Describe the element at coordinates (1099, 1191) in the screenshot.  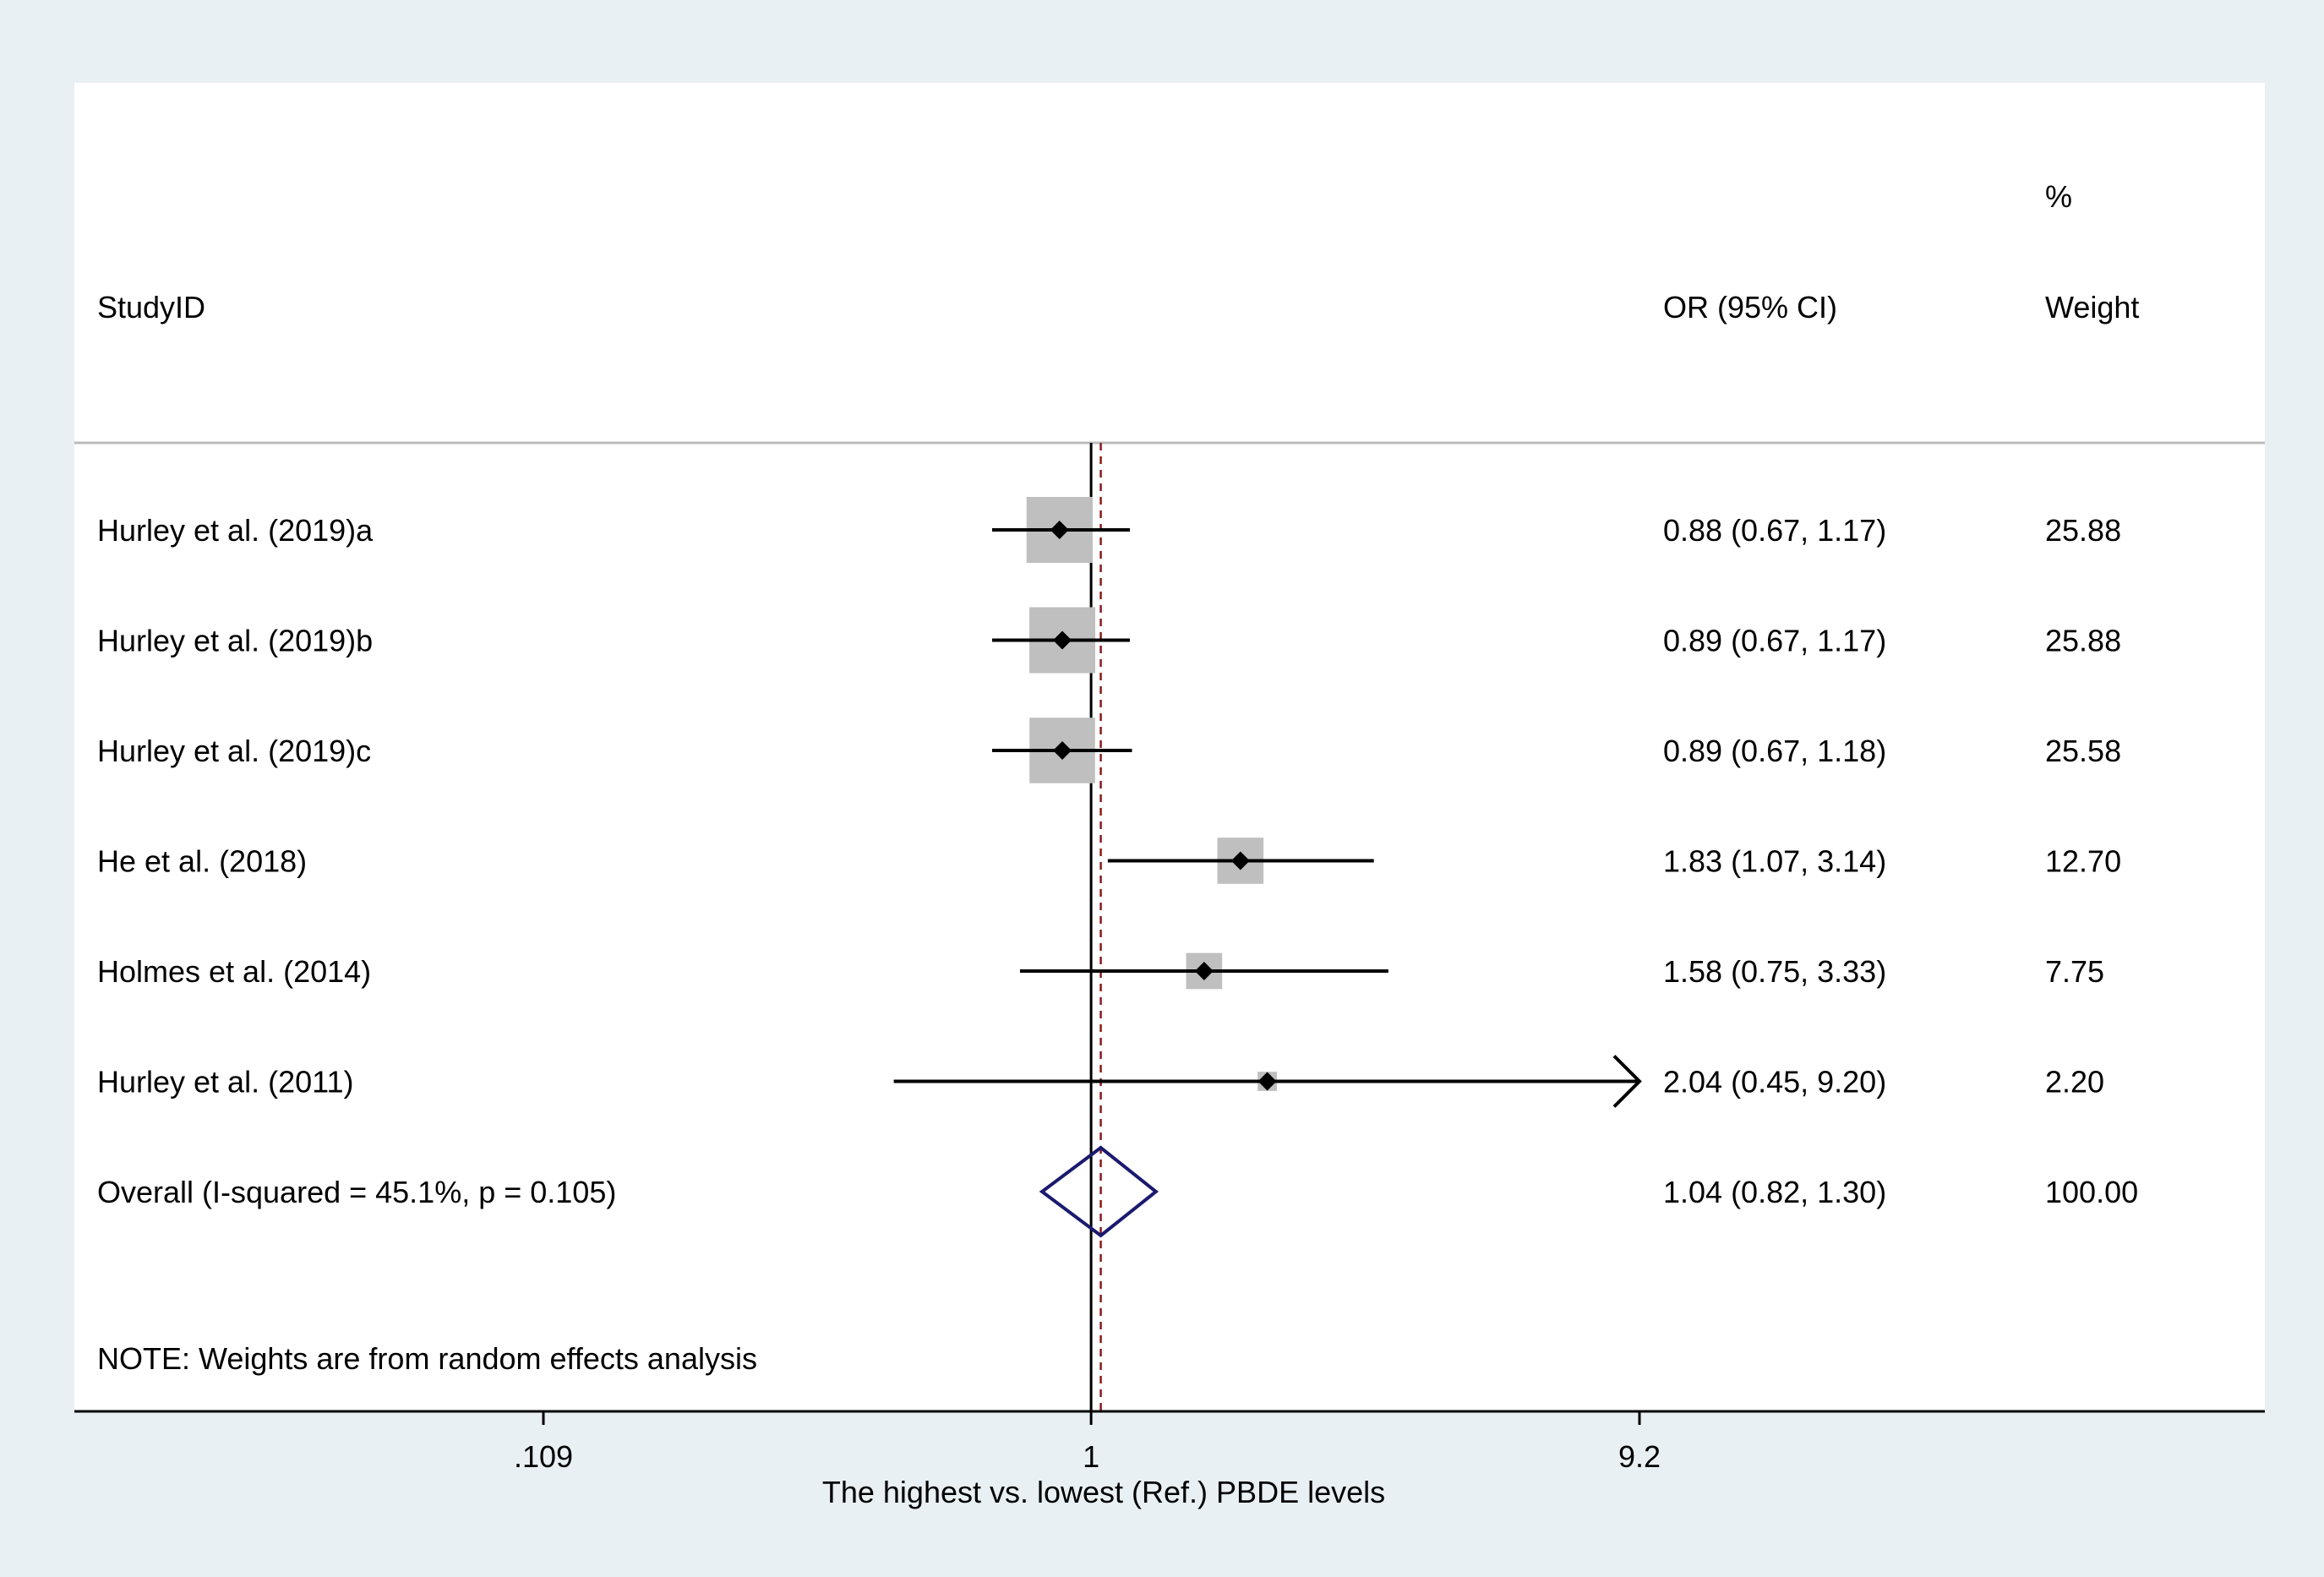
I see `overall-diamond` at that location.